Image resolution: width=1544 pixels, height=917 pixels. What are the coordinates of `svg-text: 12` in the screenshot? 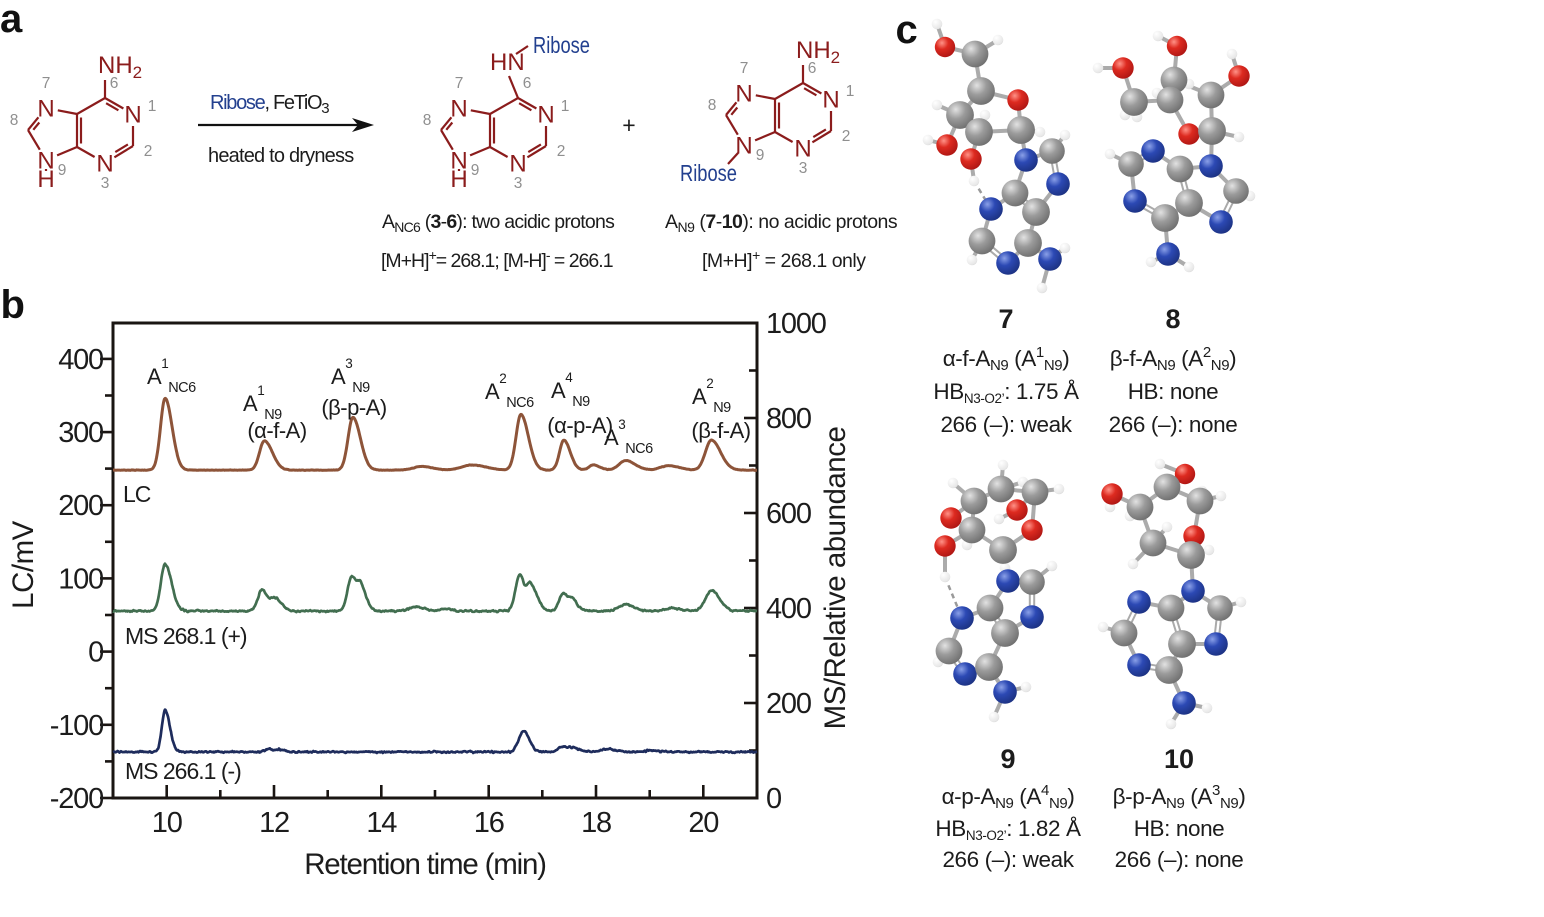 It's located at (274, 823).